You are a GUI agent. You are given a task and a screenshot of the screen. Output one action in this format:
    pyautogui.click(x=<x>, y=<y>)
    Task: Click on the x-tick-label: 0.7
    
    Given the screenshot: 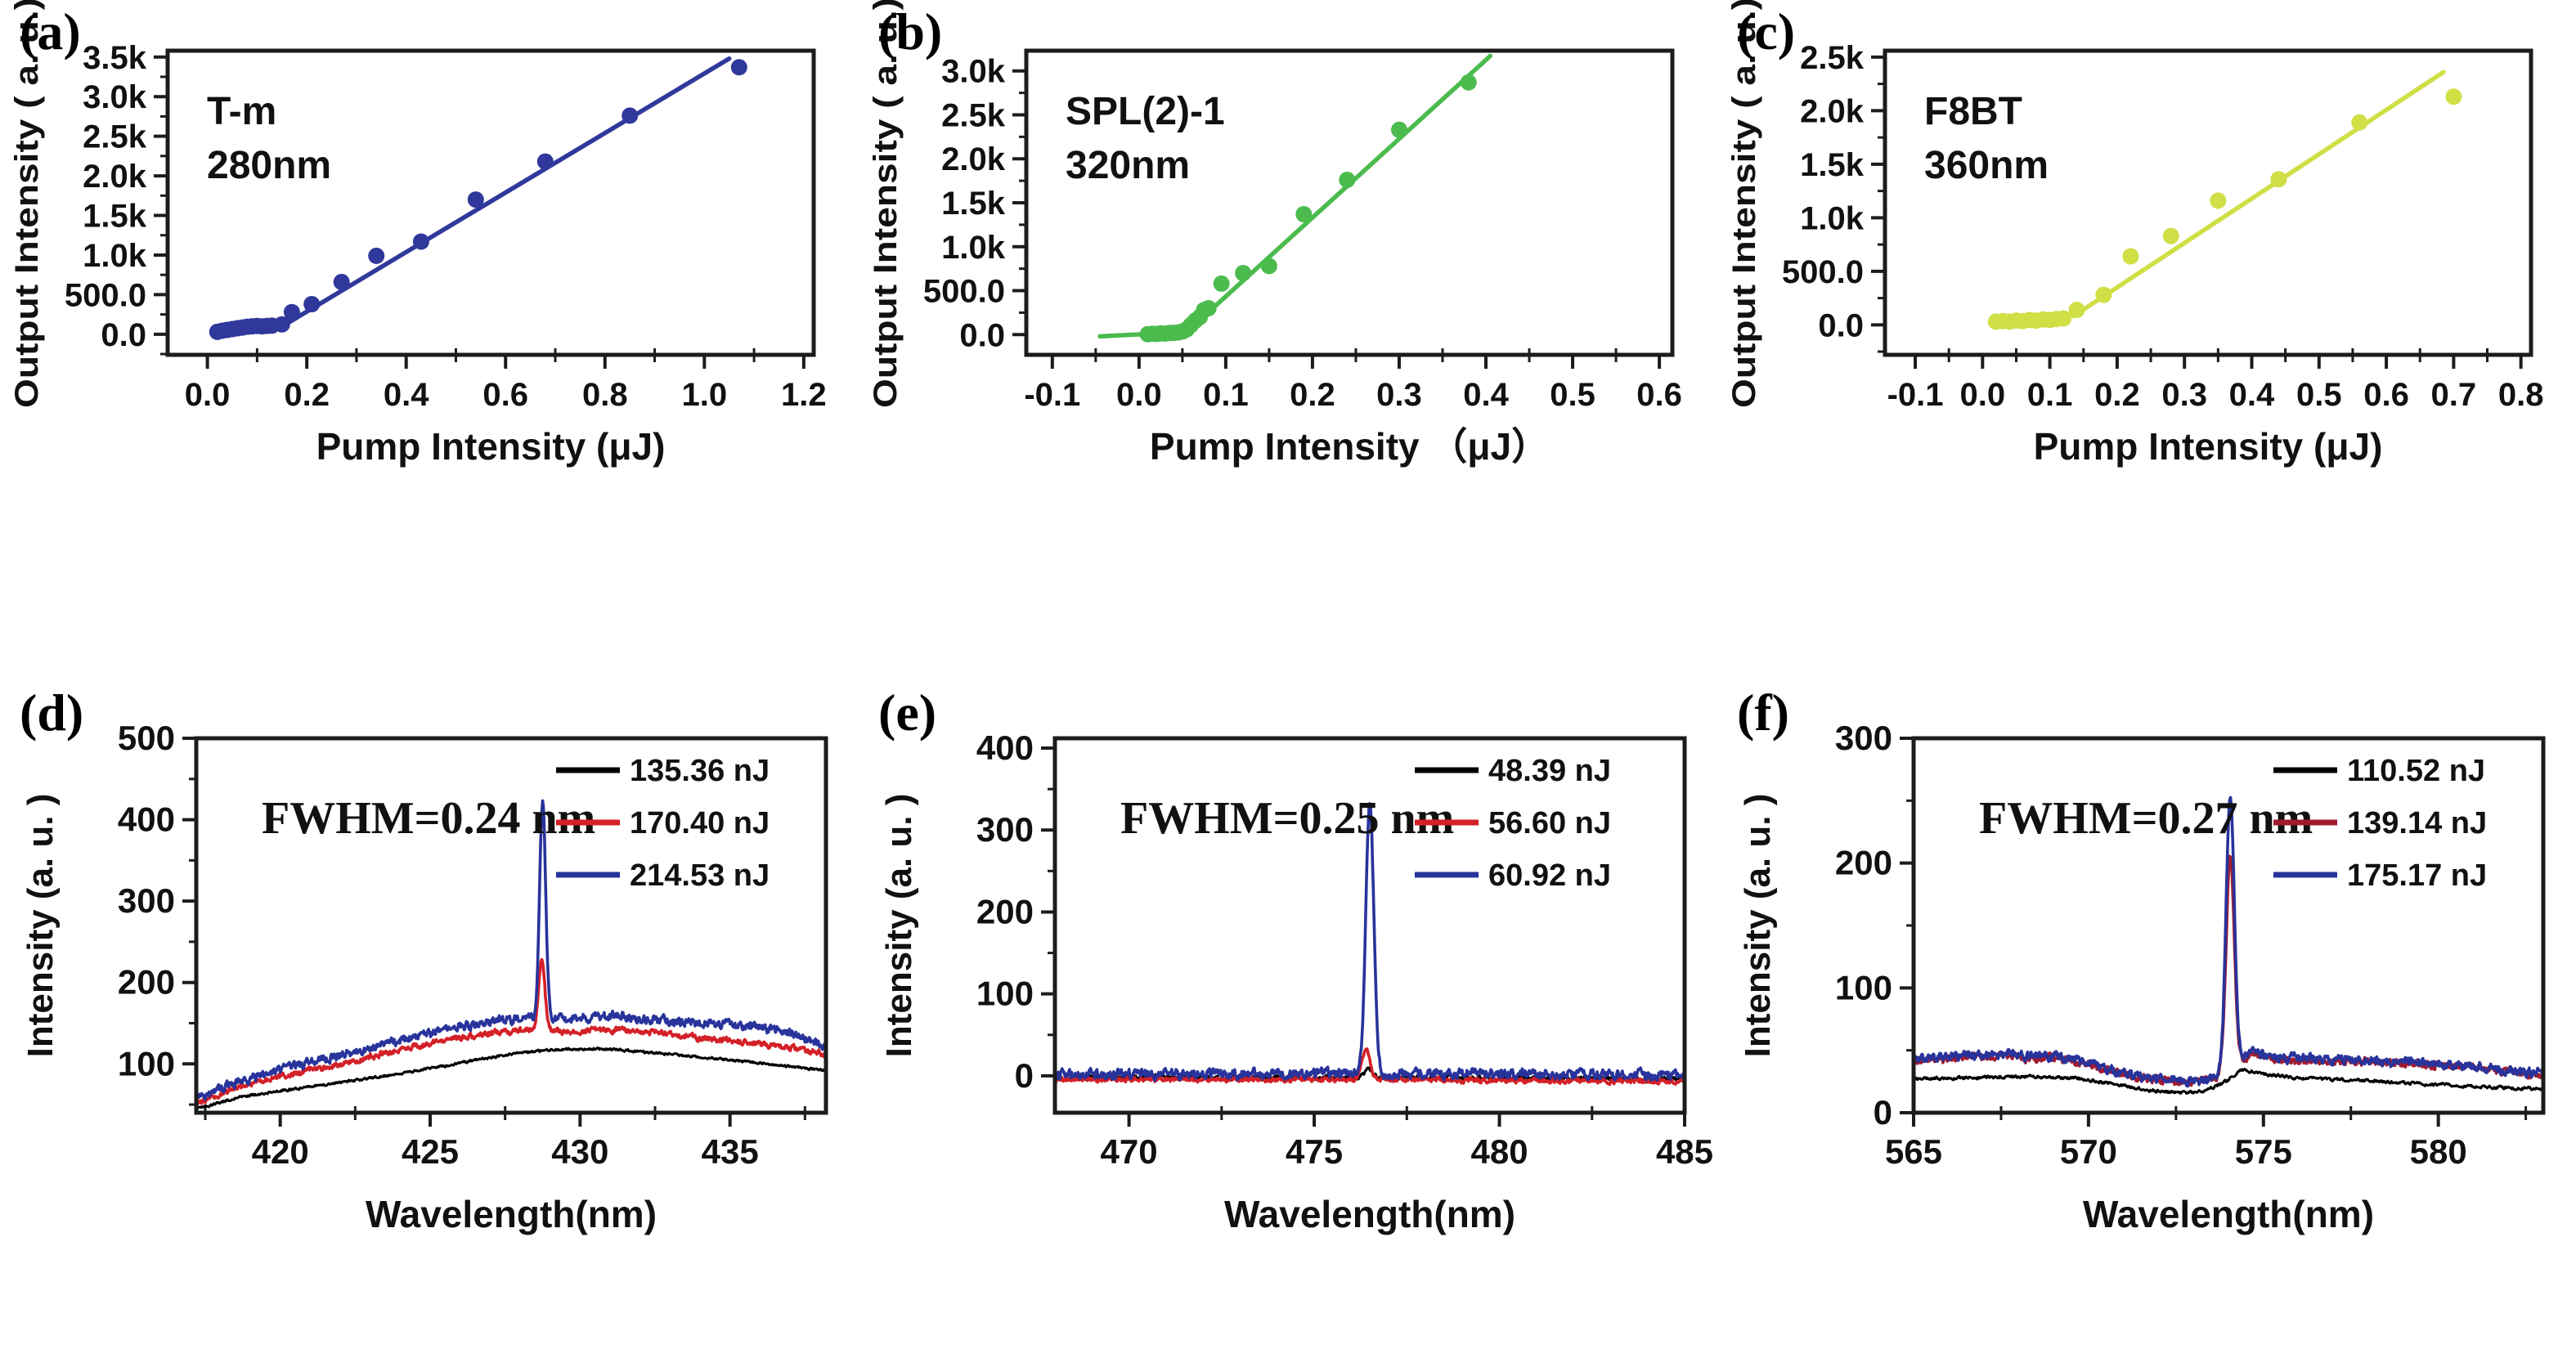 What is the action you would take?
    pyautogui.click(x=2454, y=395)
    